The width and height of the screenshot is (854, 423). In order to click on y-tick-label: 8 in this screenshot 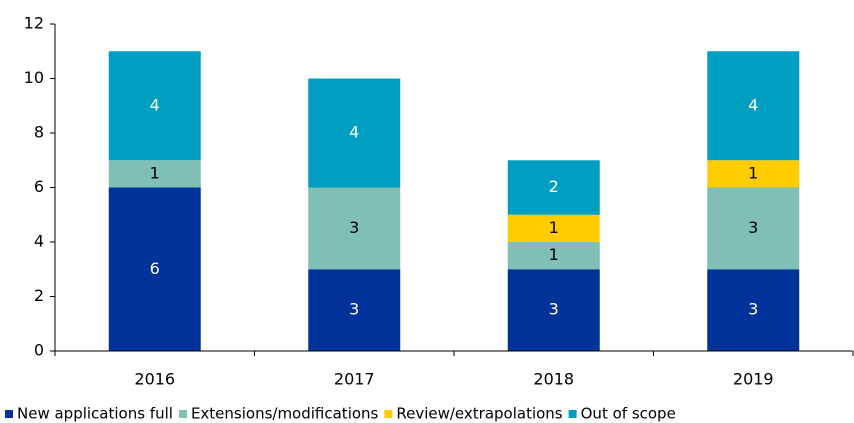, I will do `click(39, 132)`.